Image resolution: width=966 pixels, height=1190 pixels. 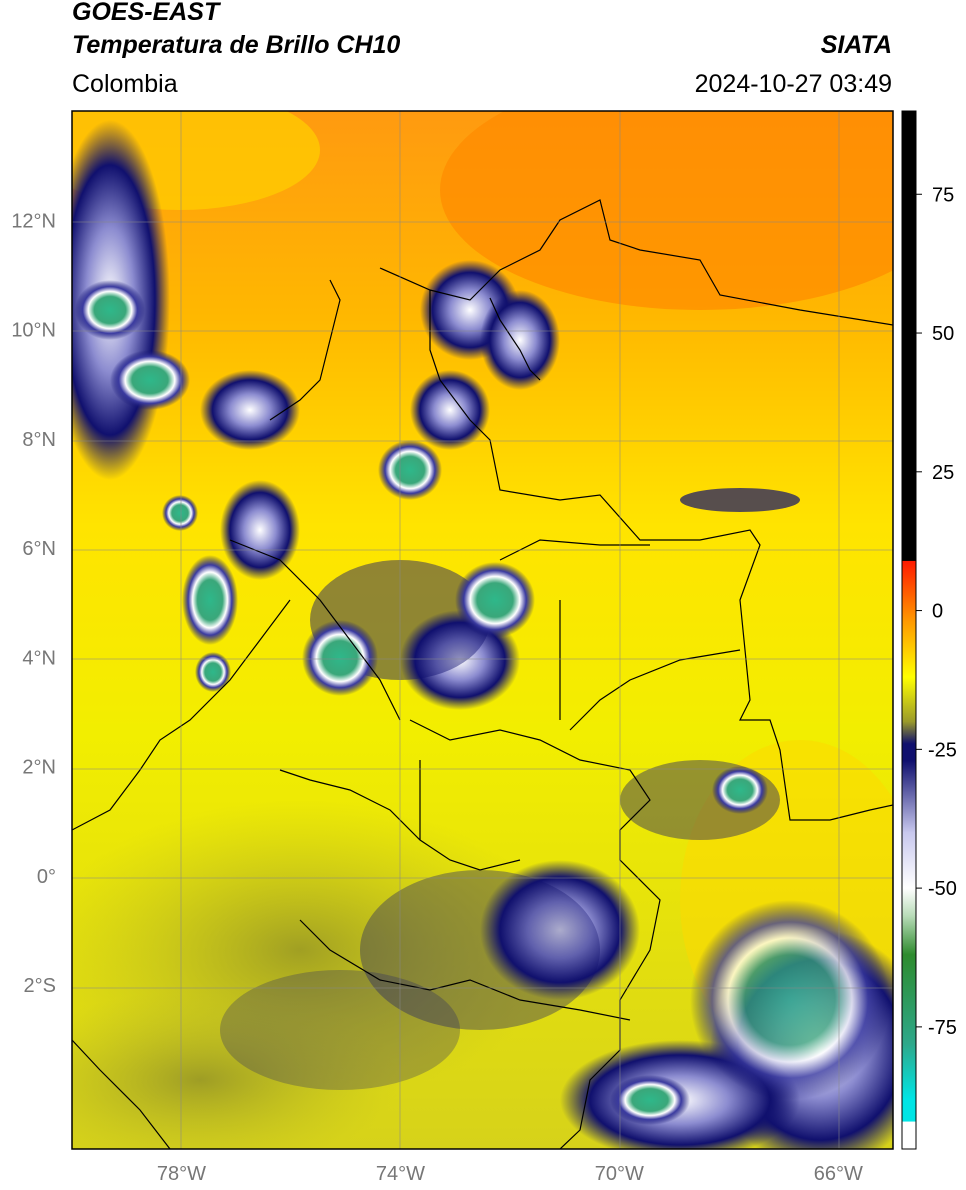 What do you see at coordinates (856, 45) in the screenshot?
I see `organization-label: SIATA` at bounding box center [856, 45].